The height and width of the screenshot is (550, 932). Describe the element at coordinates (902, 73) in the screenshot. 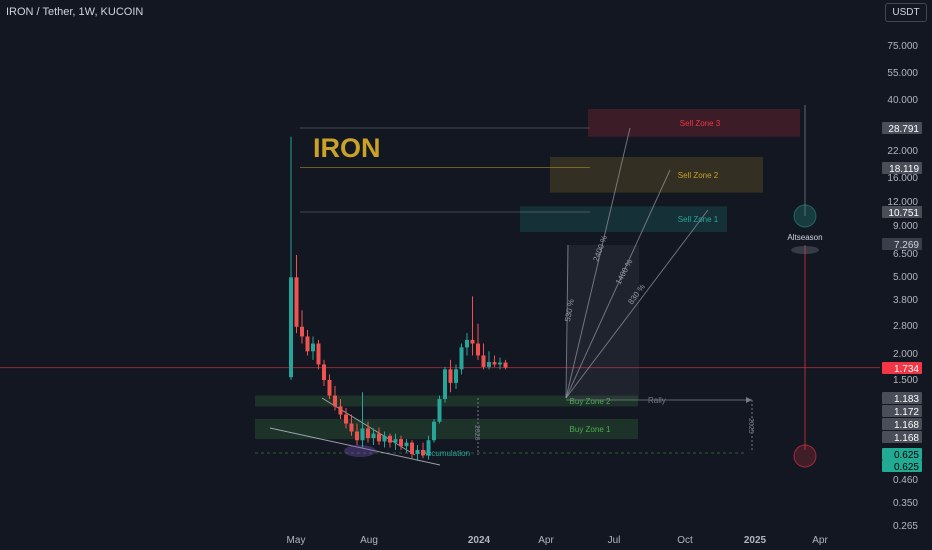

I see `price-tick-label: 55.000` at that location.